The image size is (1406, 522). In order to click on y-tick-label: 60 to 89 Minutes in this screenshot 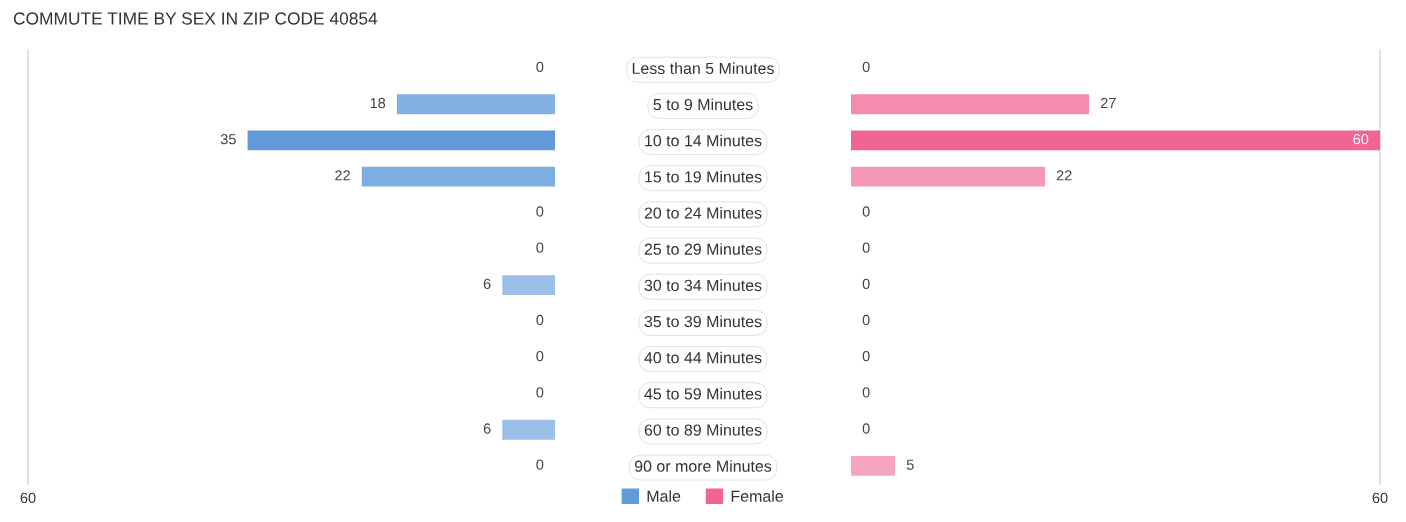, I will do `click(703, 429)`.